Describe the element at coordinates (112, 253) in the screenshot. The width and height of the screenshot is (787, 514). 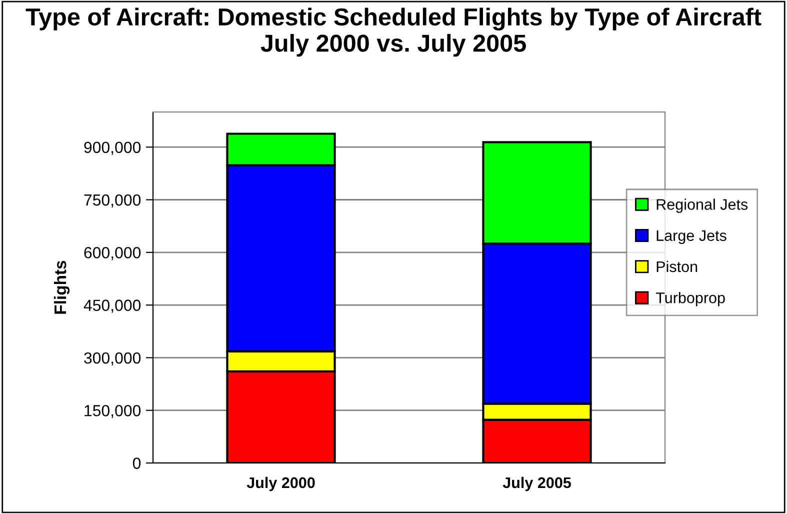
I see `y-tick-label: 600,000` at that location.